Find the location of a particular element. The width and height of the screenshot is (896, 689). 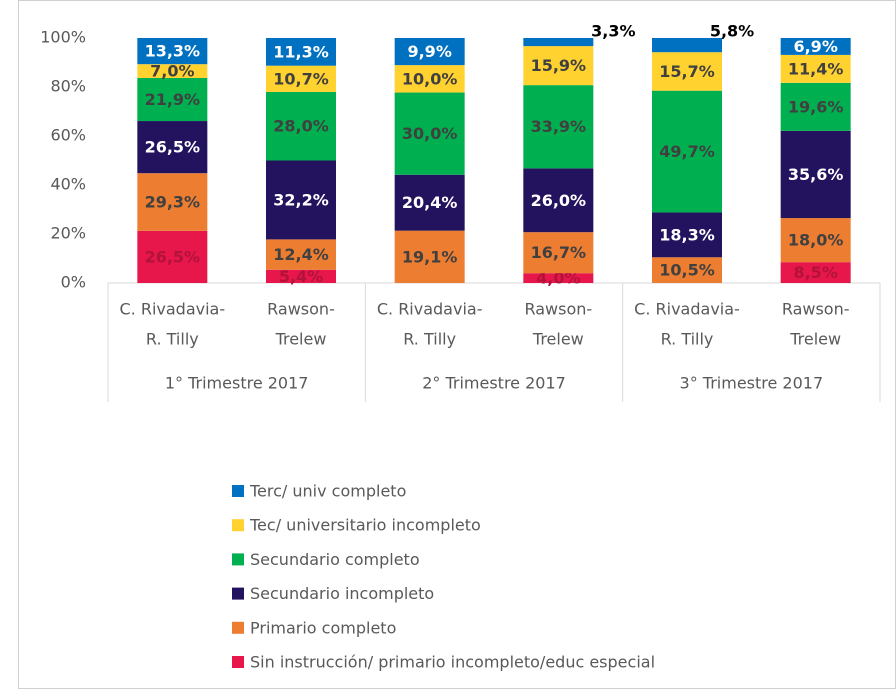

value-label: 8,5% is located at coordinates (815, 272).